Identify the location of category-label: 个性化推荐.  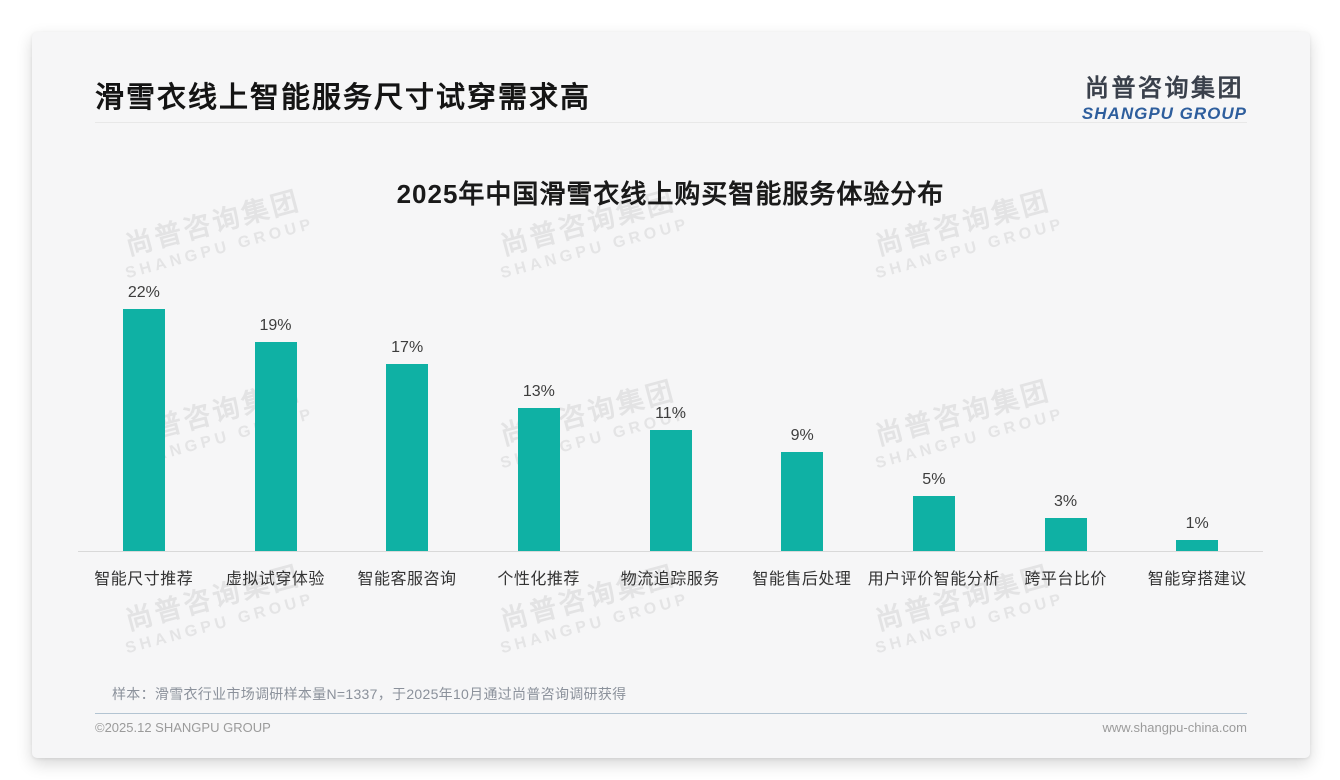
(538, 579).